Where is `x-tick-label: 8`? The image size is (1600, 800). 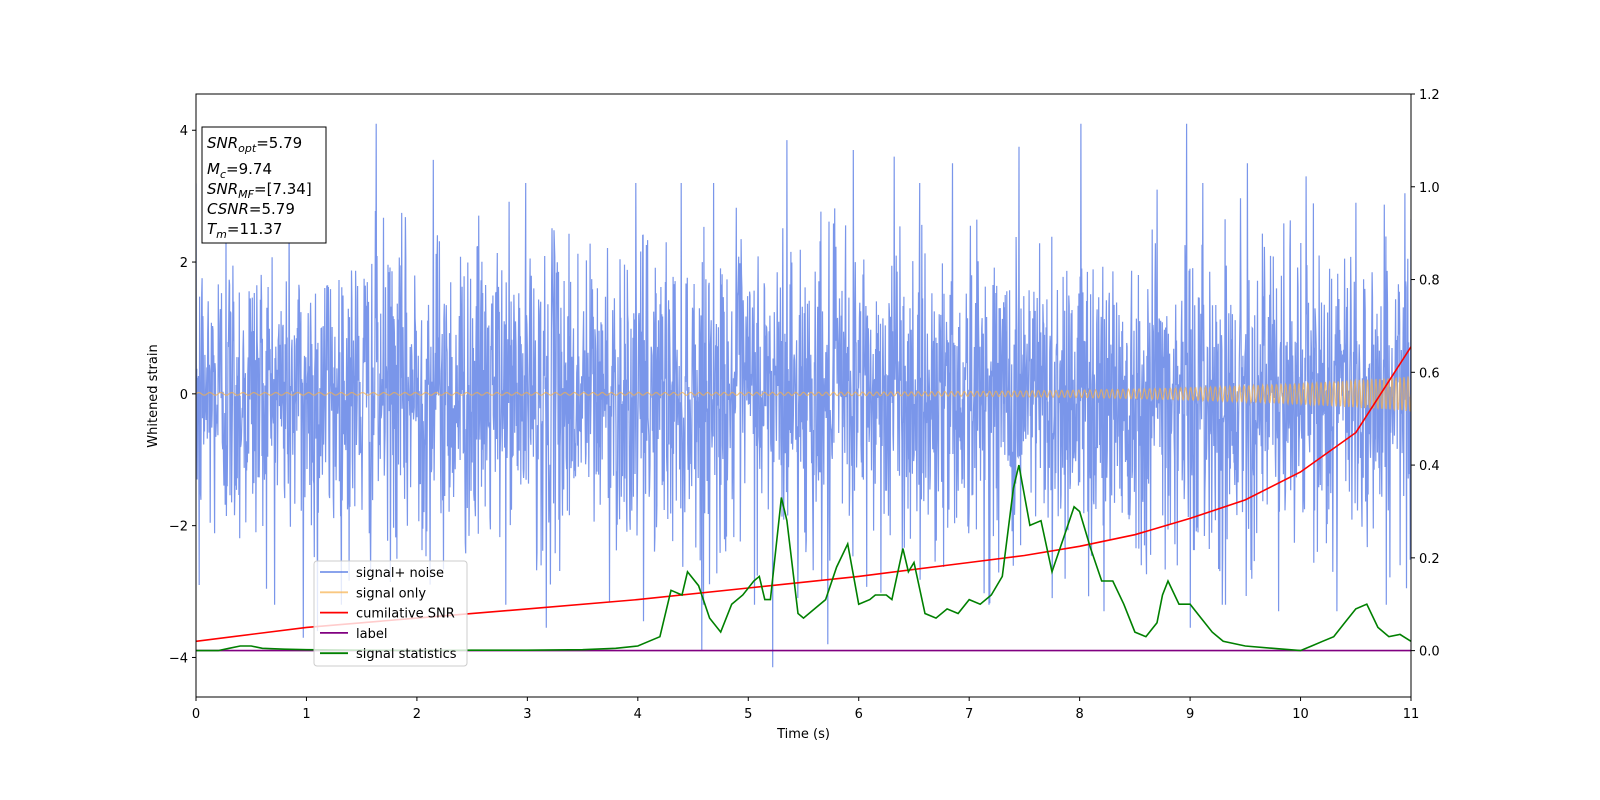
x-tick-label: 8 is located at coordinates (1079, 714).